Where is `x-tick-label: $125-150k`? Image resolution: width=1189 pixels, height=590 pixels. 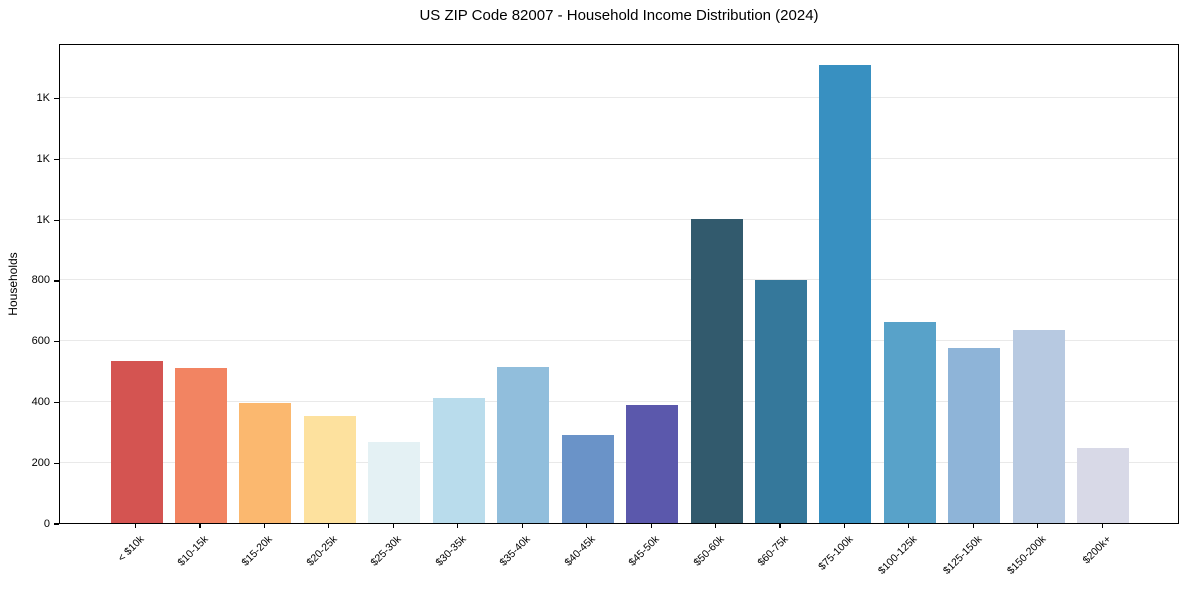
x-tick-label: $125-150k is located at coordinates (962, 555).